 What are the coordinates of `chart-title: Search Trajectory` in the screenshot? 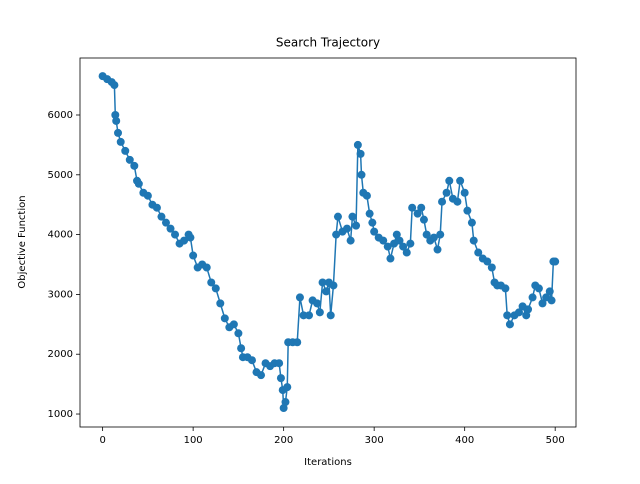 It's located at (328, 43).